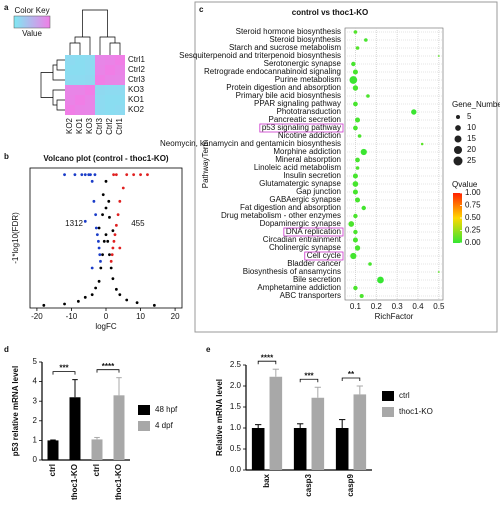  I want to click on key-title: Color Key, so click(31, 10).